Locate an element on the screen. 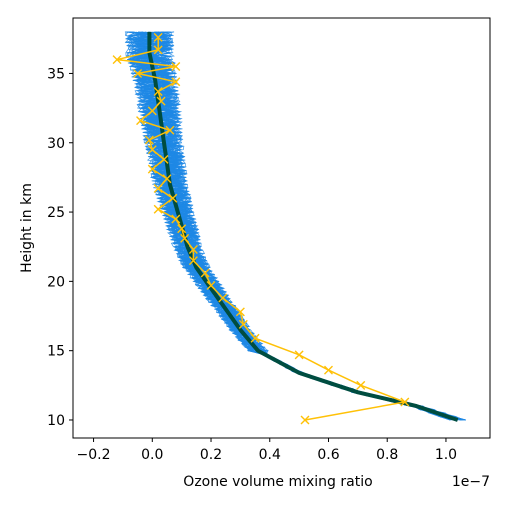 This screenshot has width=508, height=508. y-tick-label: 20 is located at coordinates (56, 282).